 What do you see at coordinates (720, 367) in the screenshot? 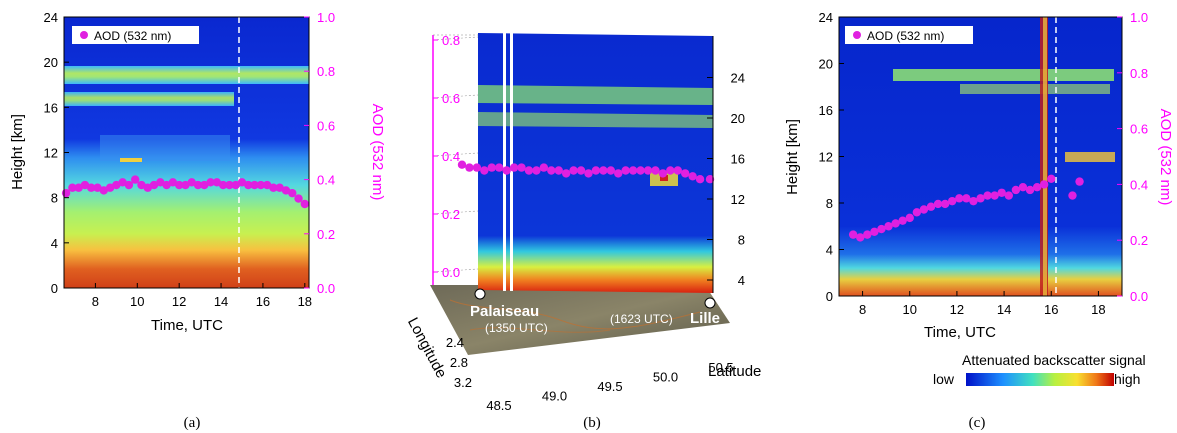
I see `panel-b-lat-tick-label: 50.5` at bounding box center [720, 367].